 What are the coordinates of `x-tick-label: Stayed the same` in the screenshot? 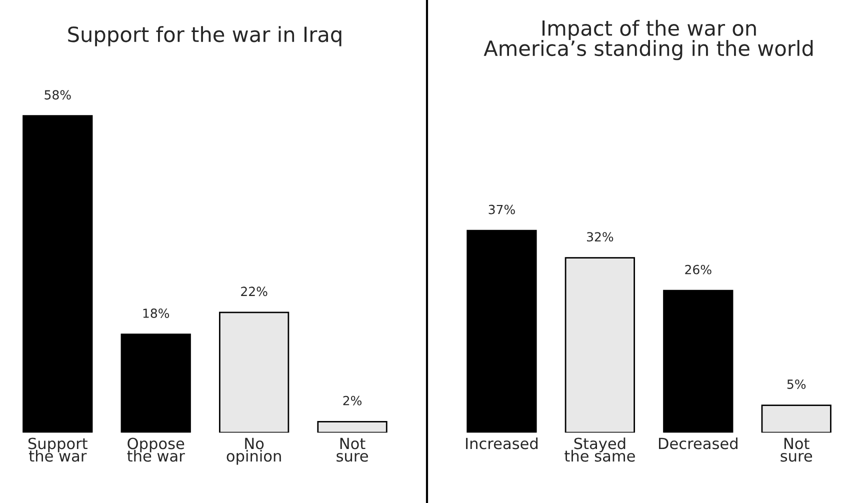 It's located at (599, 449).